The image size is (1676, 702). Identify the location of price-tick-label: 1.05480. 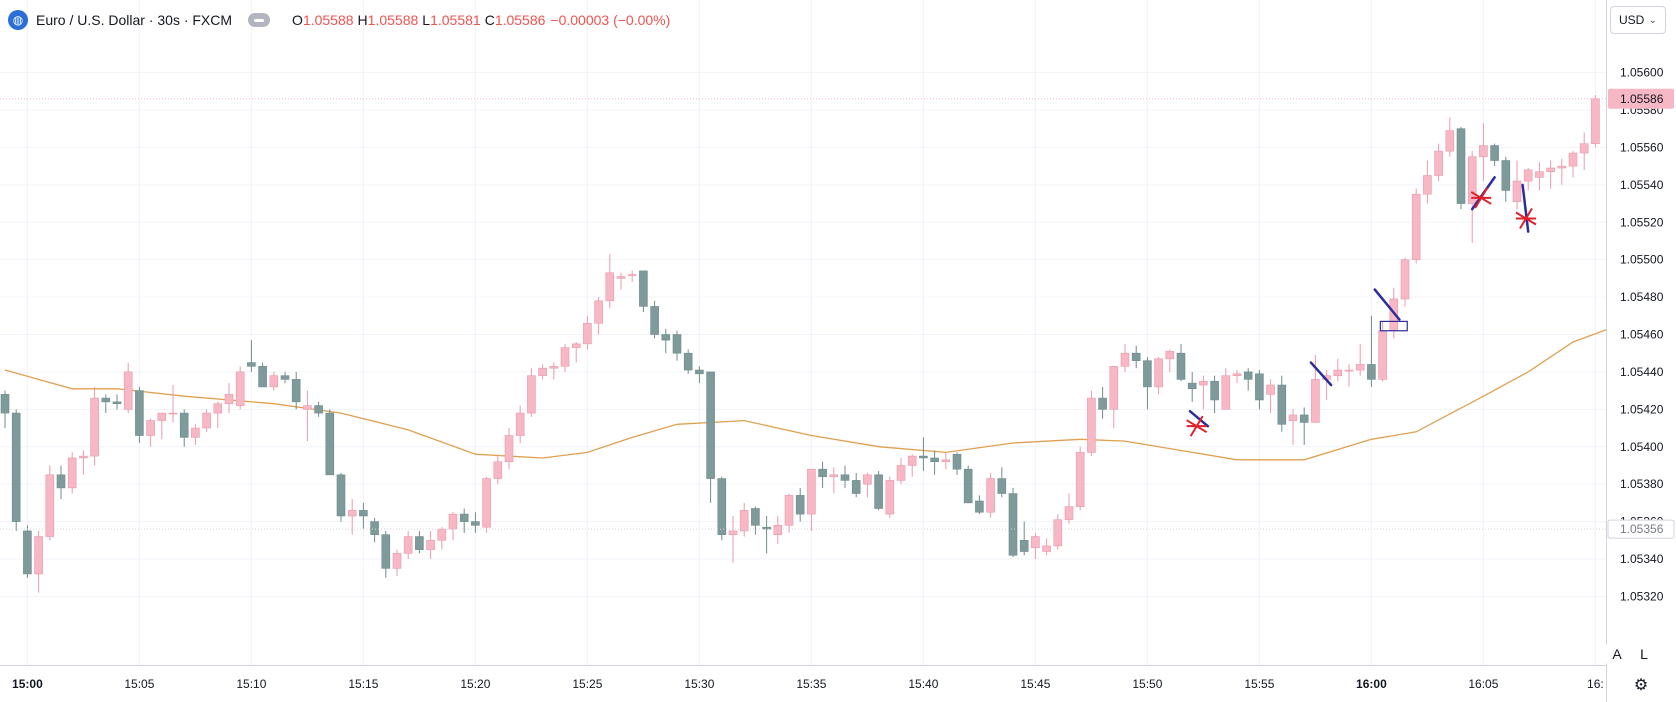
(1642, 297).